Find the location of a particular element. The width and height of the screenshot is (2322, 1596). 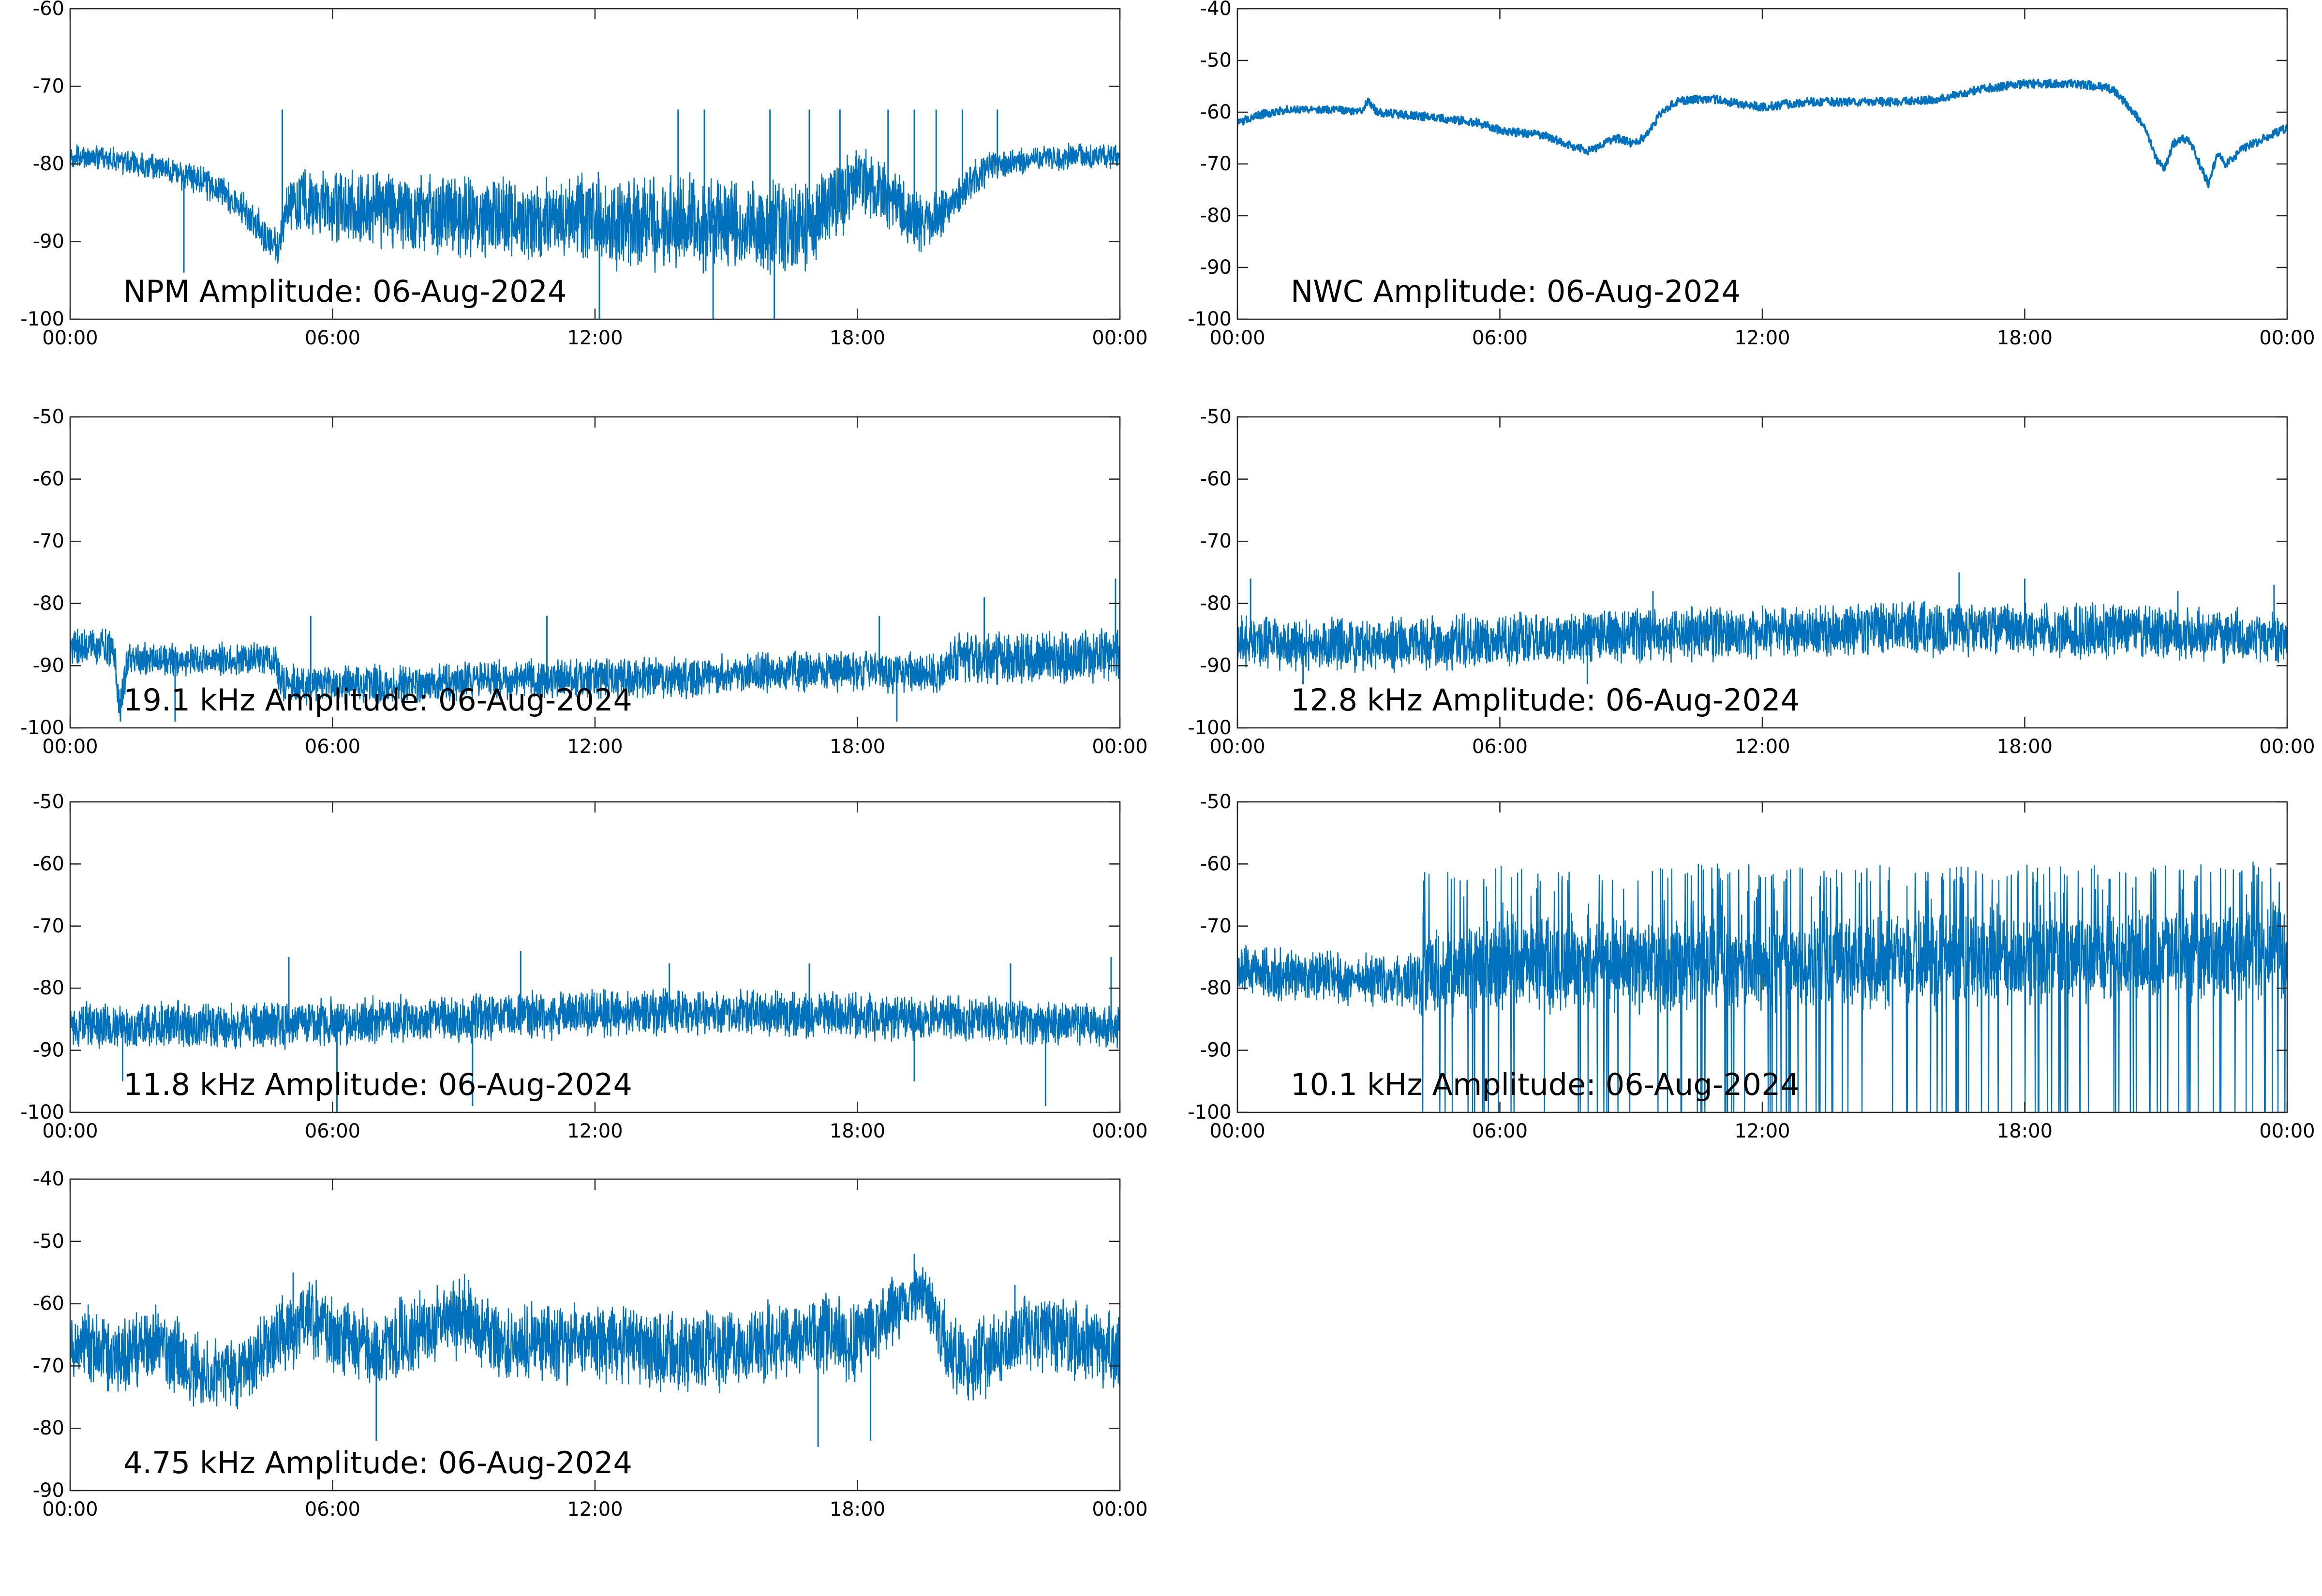

chart-title: 19.1 kHz Amplitude: 06-Aug-2024 is located at coordinates (377, 700).